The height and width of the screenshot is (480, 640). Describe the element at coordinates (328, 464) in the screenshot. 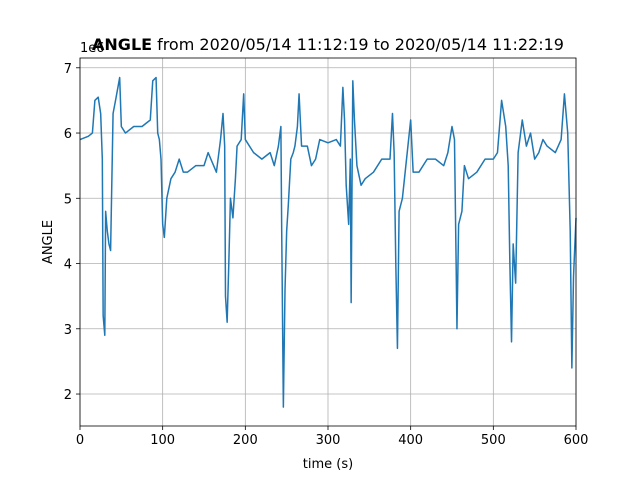

I see `x-axis-label: time (s)` at that location.